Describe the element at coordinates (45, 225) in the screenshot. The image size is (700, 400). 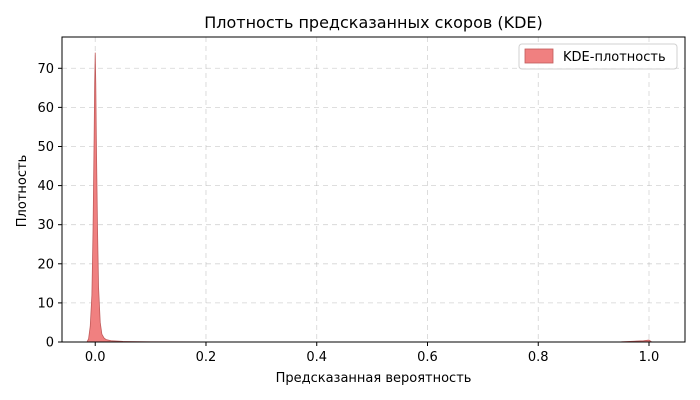
I see `y-tick-label: 30` at that location.